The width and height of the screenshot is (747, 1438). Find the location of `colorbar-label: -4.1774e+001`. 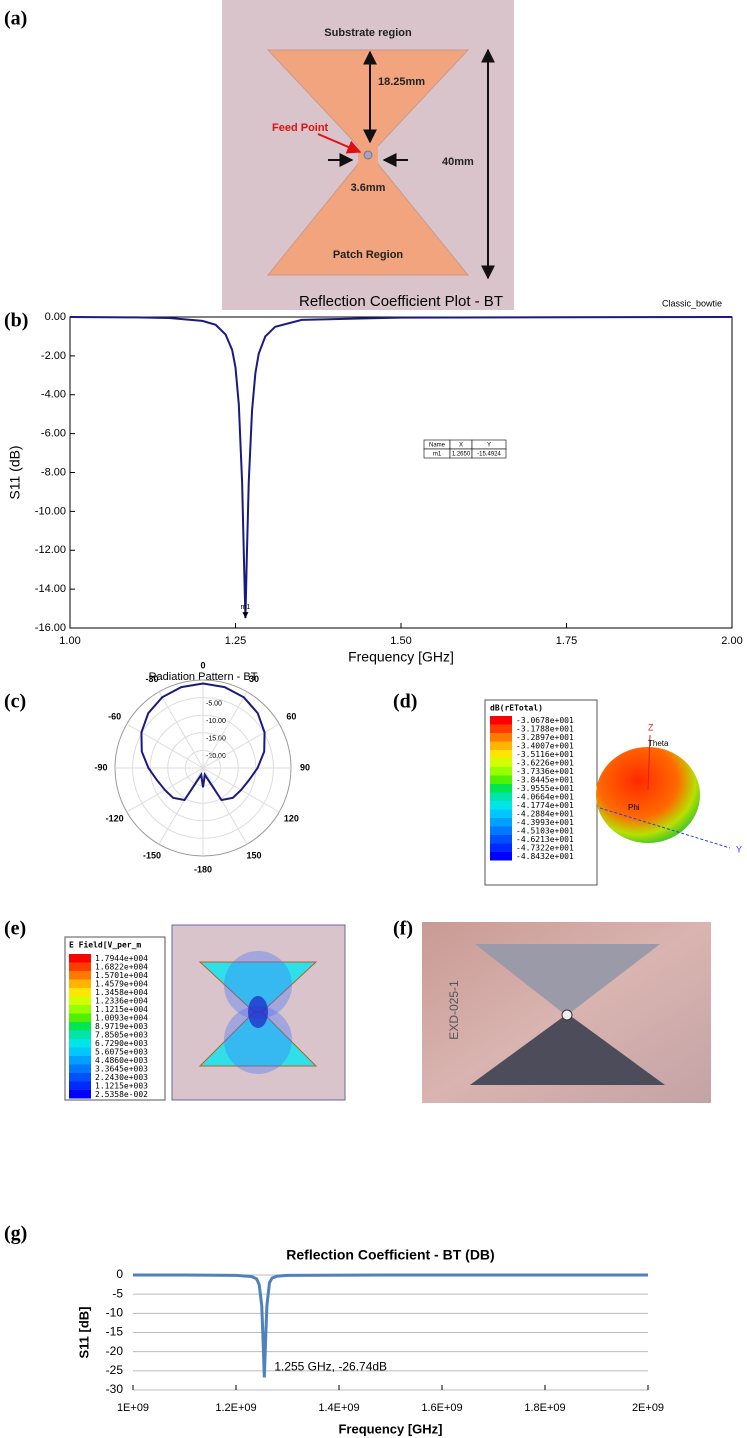

colorbar-label: -4.1774e+001 is located at coordinates (545, 805).